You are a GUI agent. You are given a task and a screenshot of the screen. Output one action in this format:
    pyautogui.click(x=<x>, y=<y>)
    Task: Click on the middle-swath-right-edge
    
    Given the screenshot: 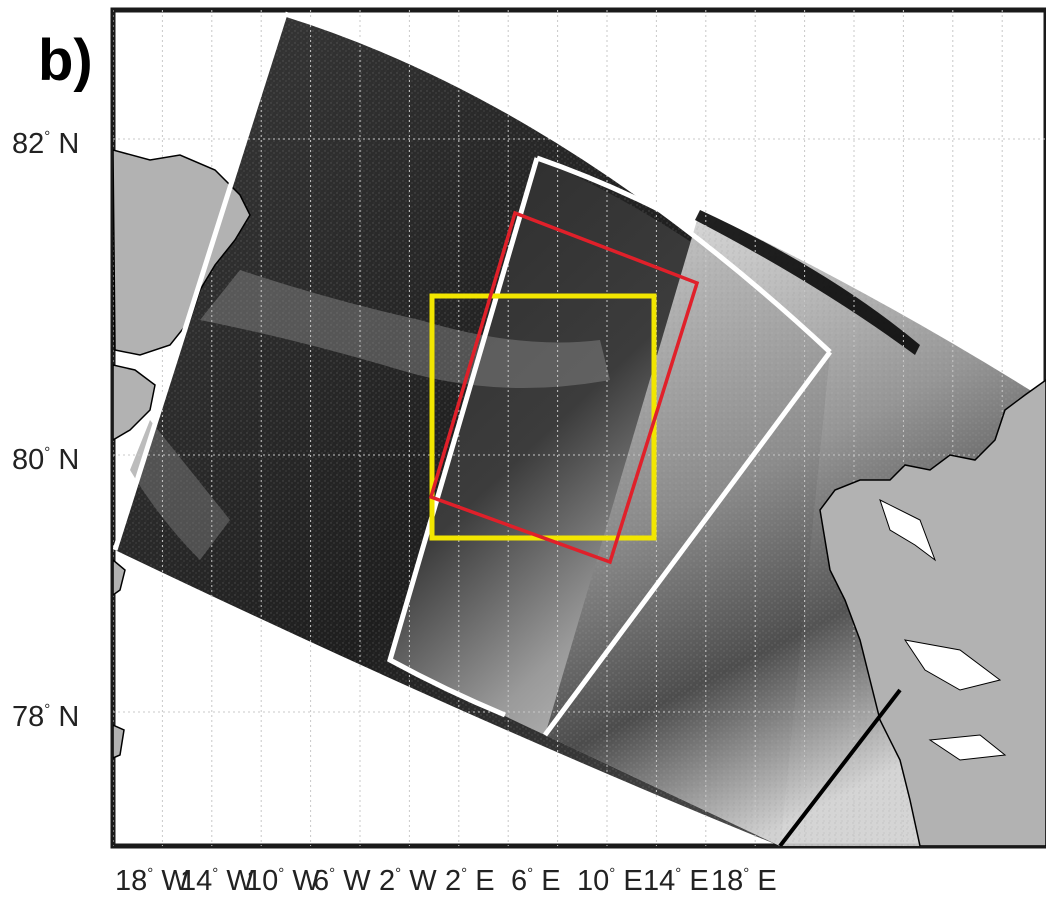 What is the action you would take?
    pyautogui.click(x=687, y=543)
    